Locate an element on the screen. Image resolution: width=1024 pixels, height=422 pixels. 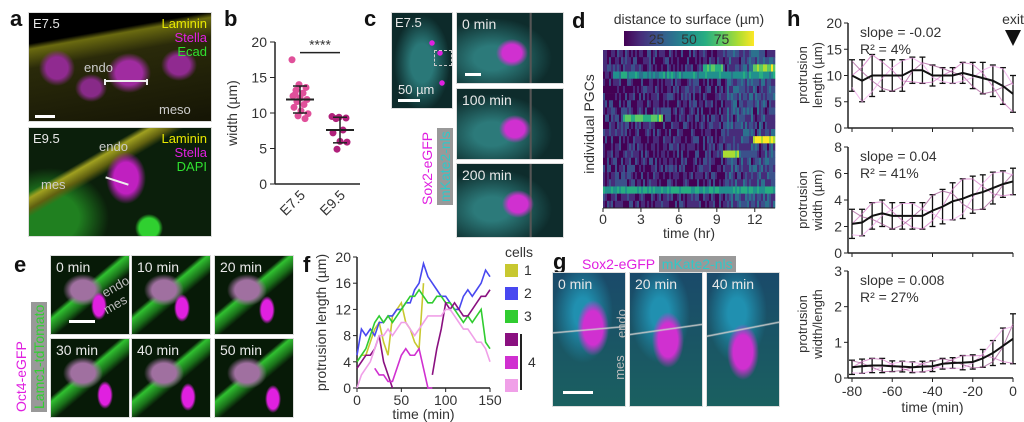
micrograph-frame: 40 min is located at coordinates (743, 339).